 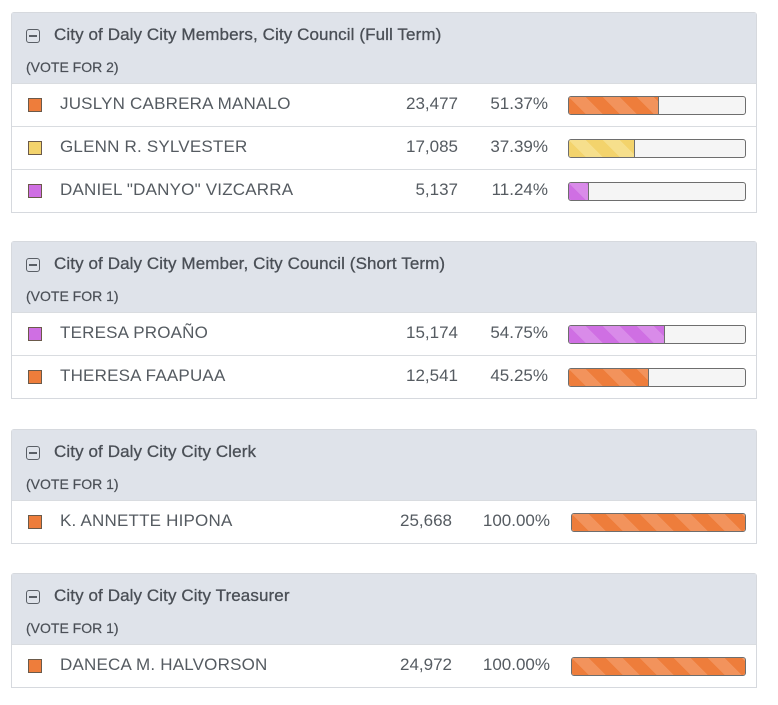 What do you see at coordinates (143, 375) in the screenshot?
I see `candidate-name: THERESA FAAPUAA` at bounding box center [143, 375].